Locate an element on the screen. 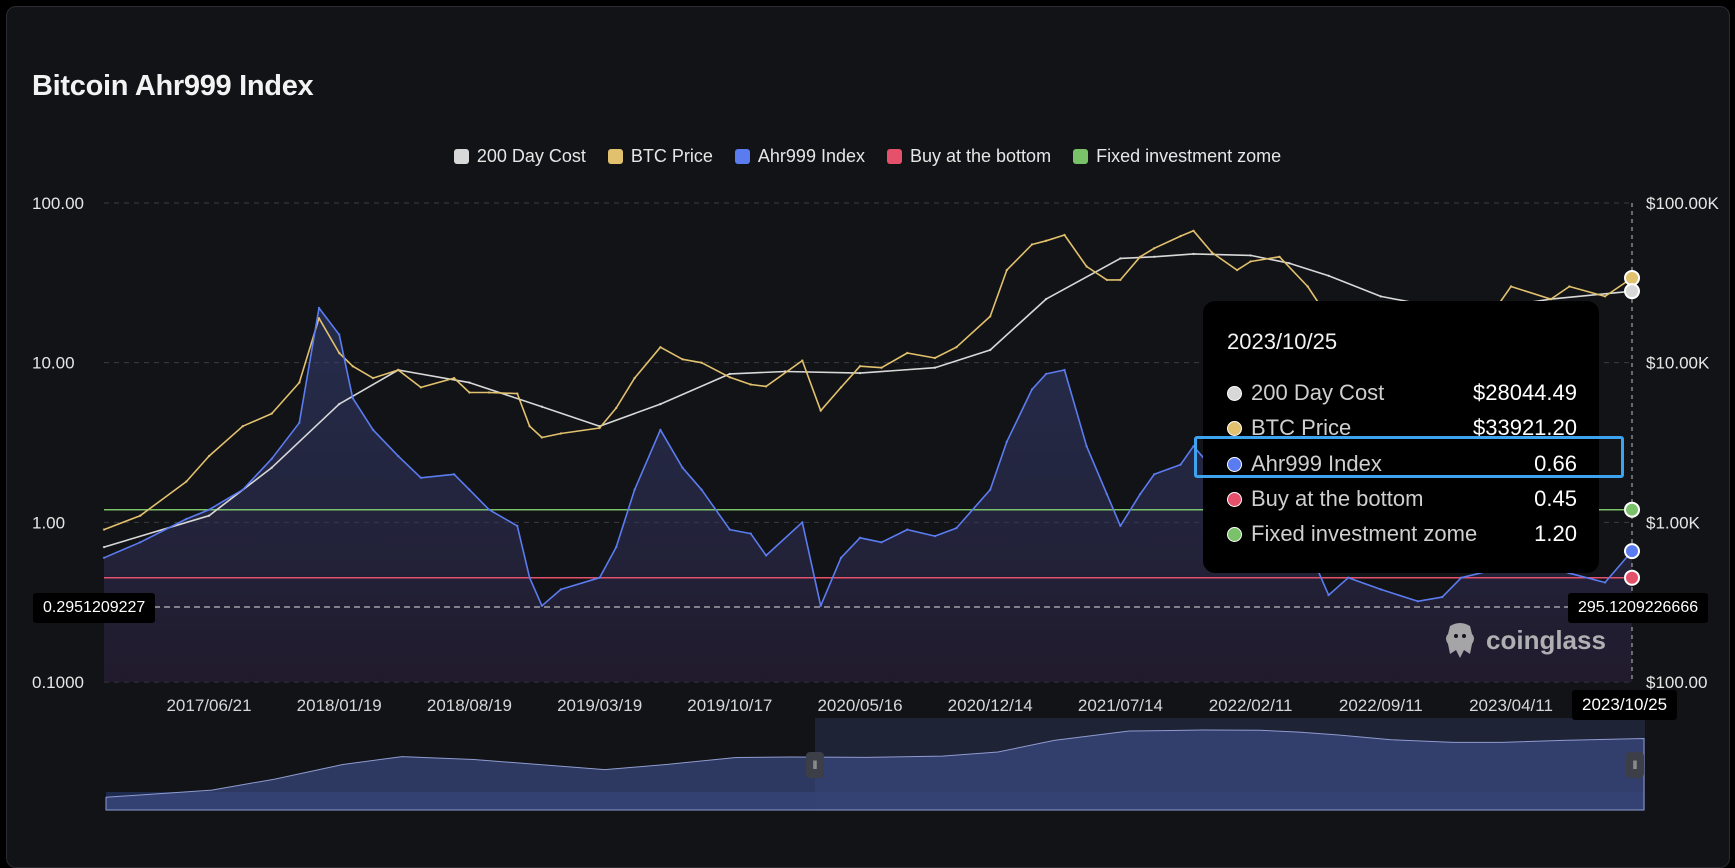 Image resolution: width=1735 pixels, height=868 pixels. watermark-text: coinglass is located at coordinates (1546, 639).